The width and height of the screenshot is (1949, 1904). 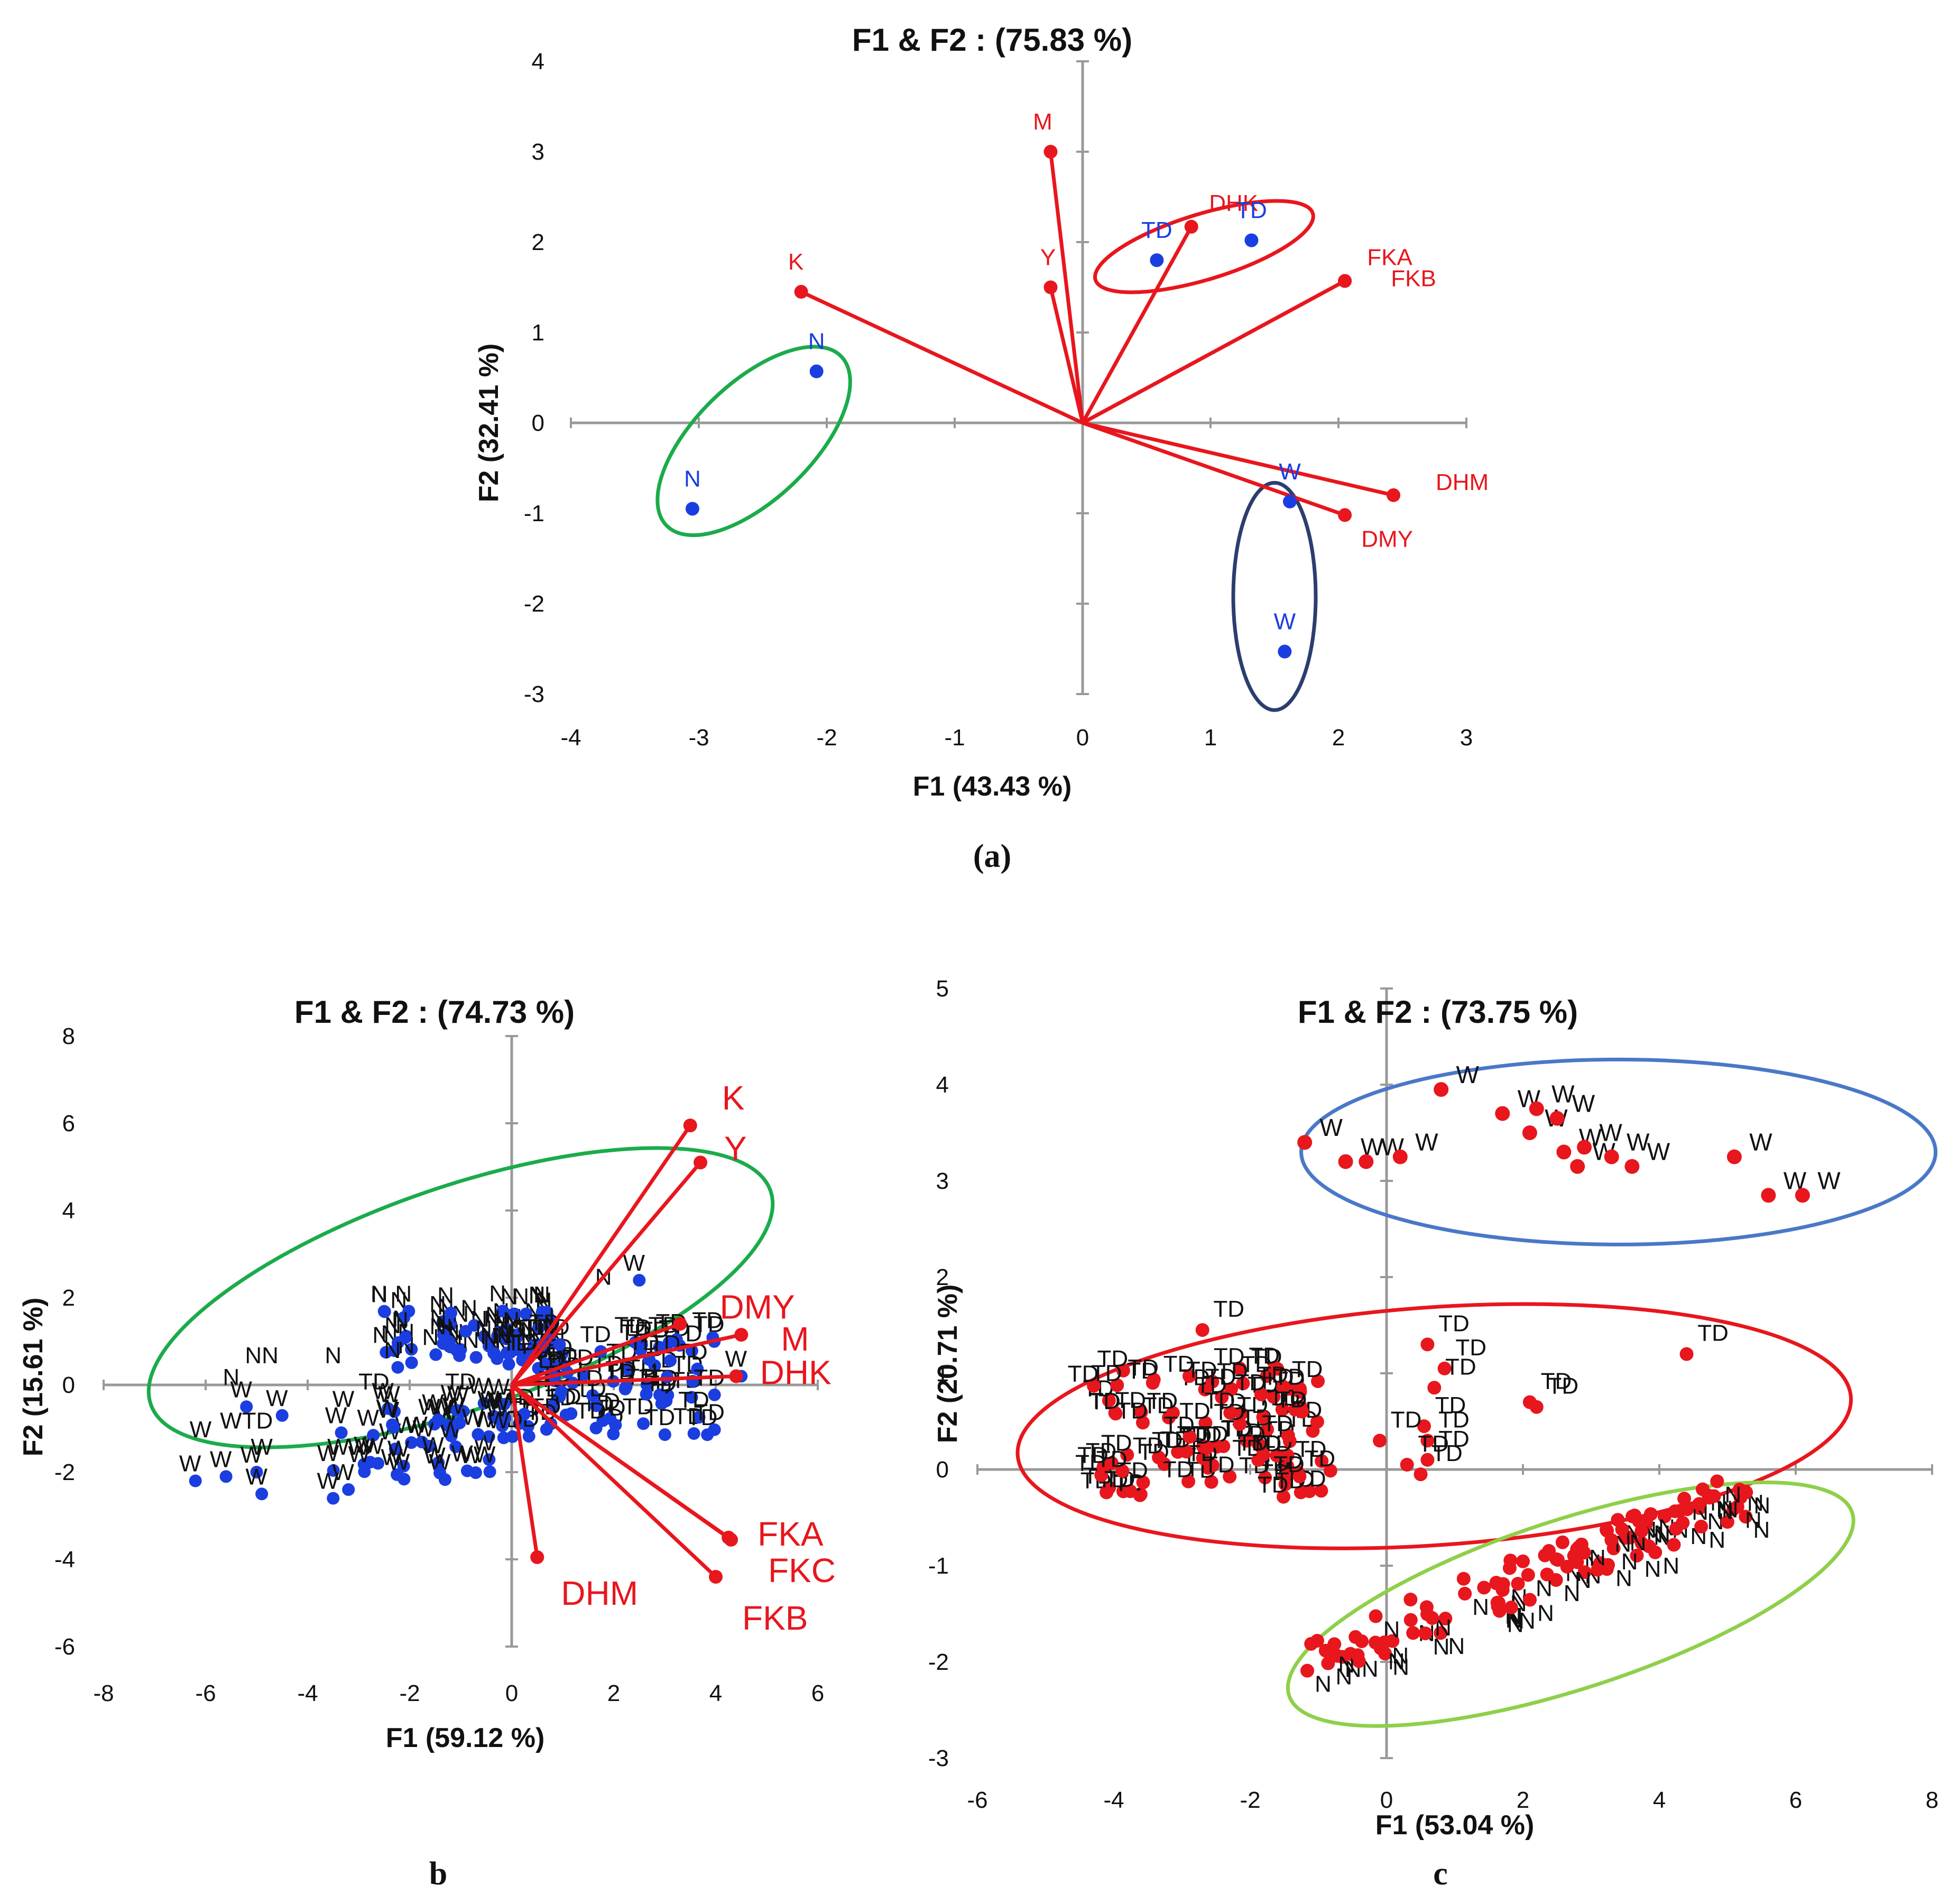 I want to click on observation-label-outlier: W, so click(x=338, y=1447).